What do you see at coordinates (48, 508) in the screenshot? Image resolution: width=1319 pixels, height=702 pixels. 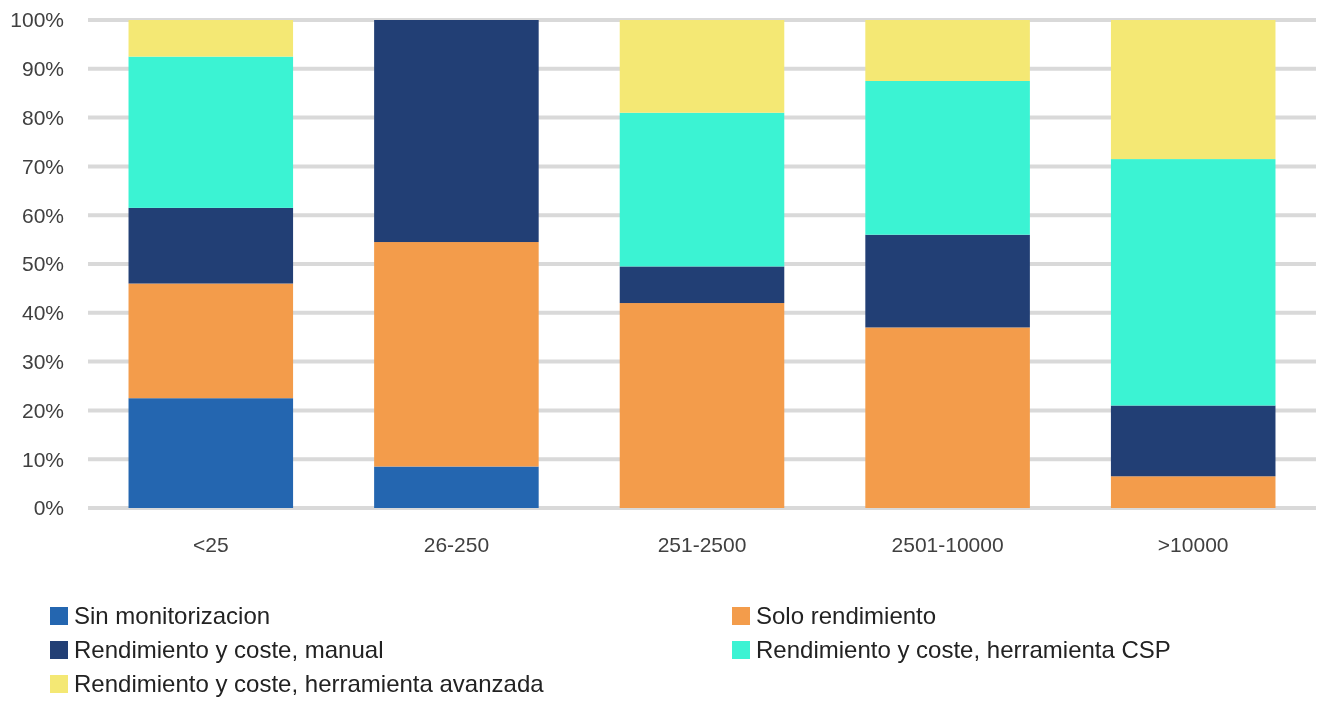 I see `y-tick-label: 0%` at bounding box center [48, 508].